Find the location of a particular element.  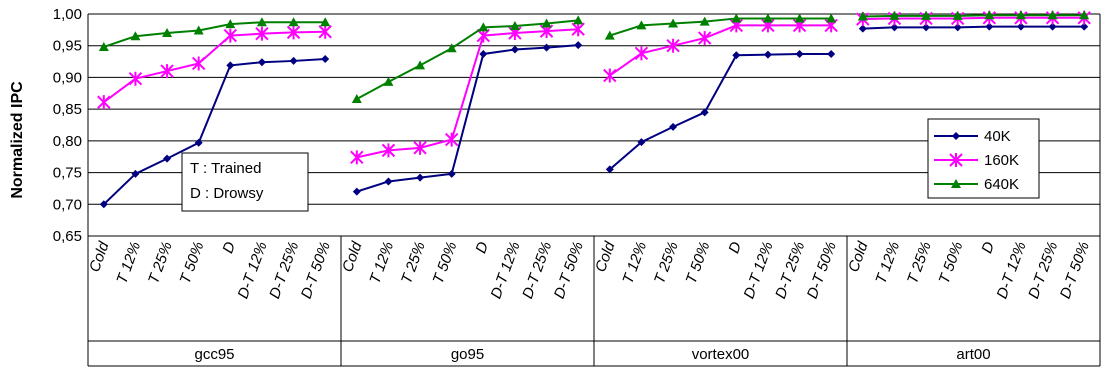

category-label: D-T 25% is located at coordinates (537, 270).